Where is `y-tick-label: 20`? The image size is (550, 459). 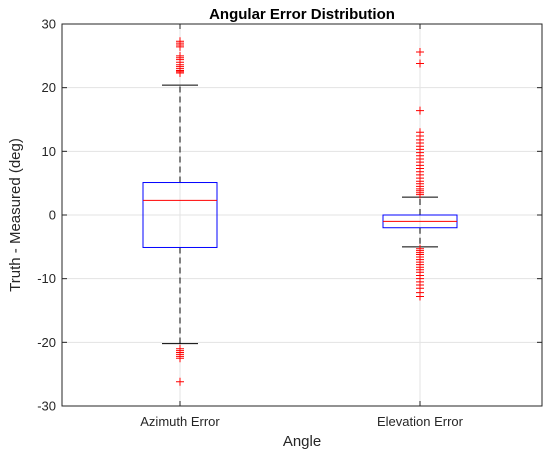
y-tick-label: 20 is located at coordinates (49, 87).